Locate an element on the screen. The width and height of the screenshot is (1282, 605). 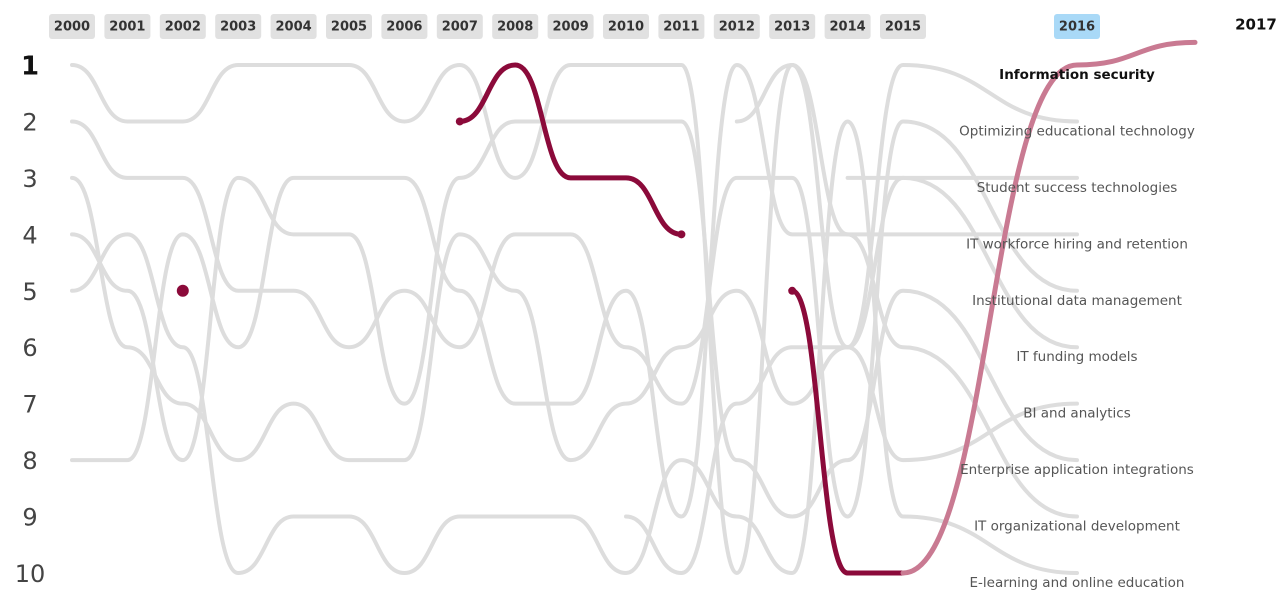
year-label: 2012 is located at coordinates (737, 27).